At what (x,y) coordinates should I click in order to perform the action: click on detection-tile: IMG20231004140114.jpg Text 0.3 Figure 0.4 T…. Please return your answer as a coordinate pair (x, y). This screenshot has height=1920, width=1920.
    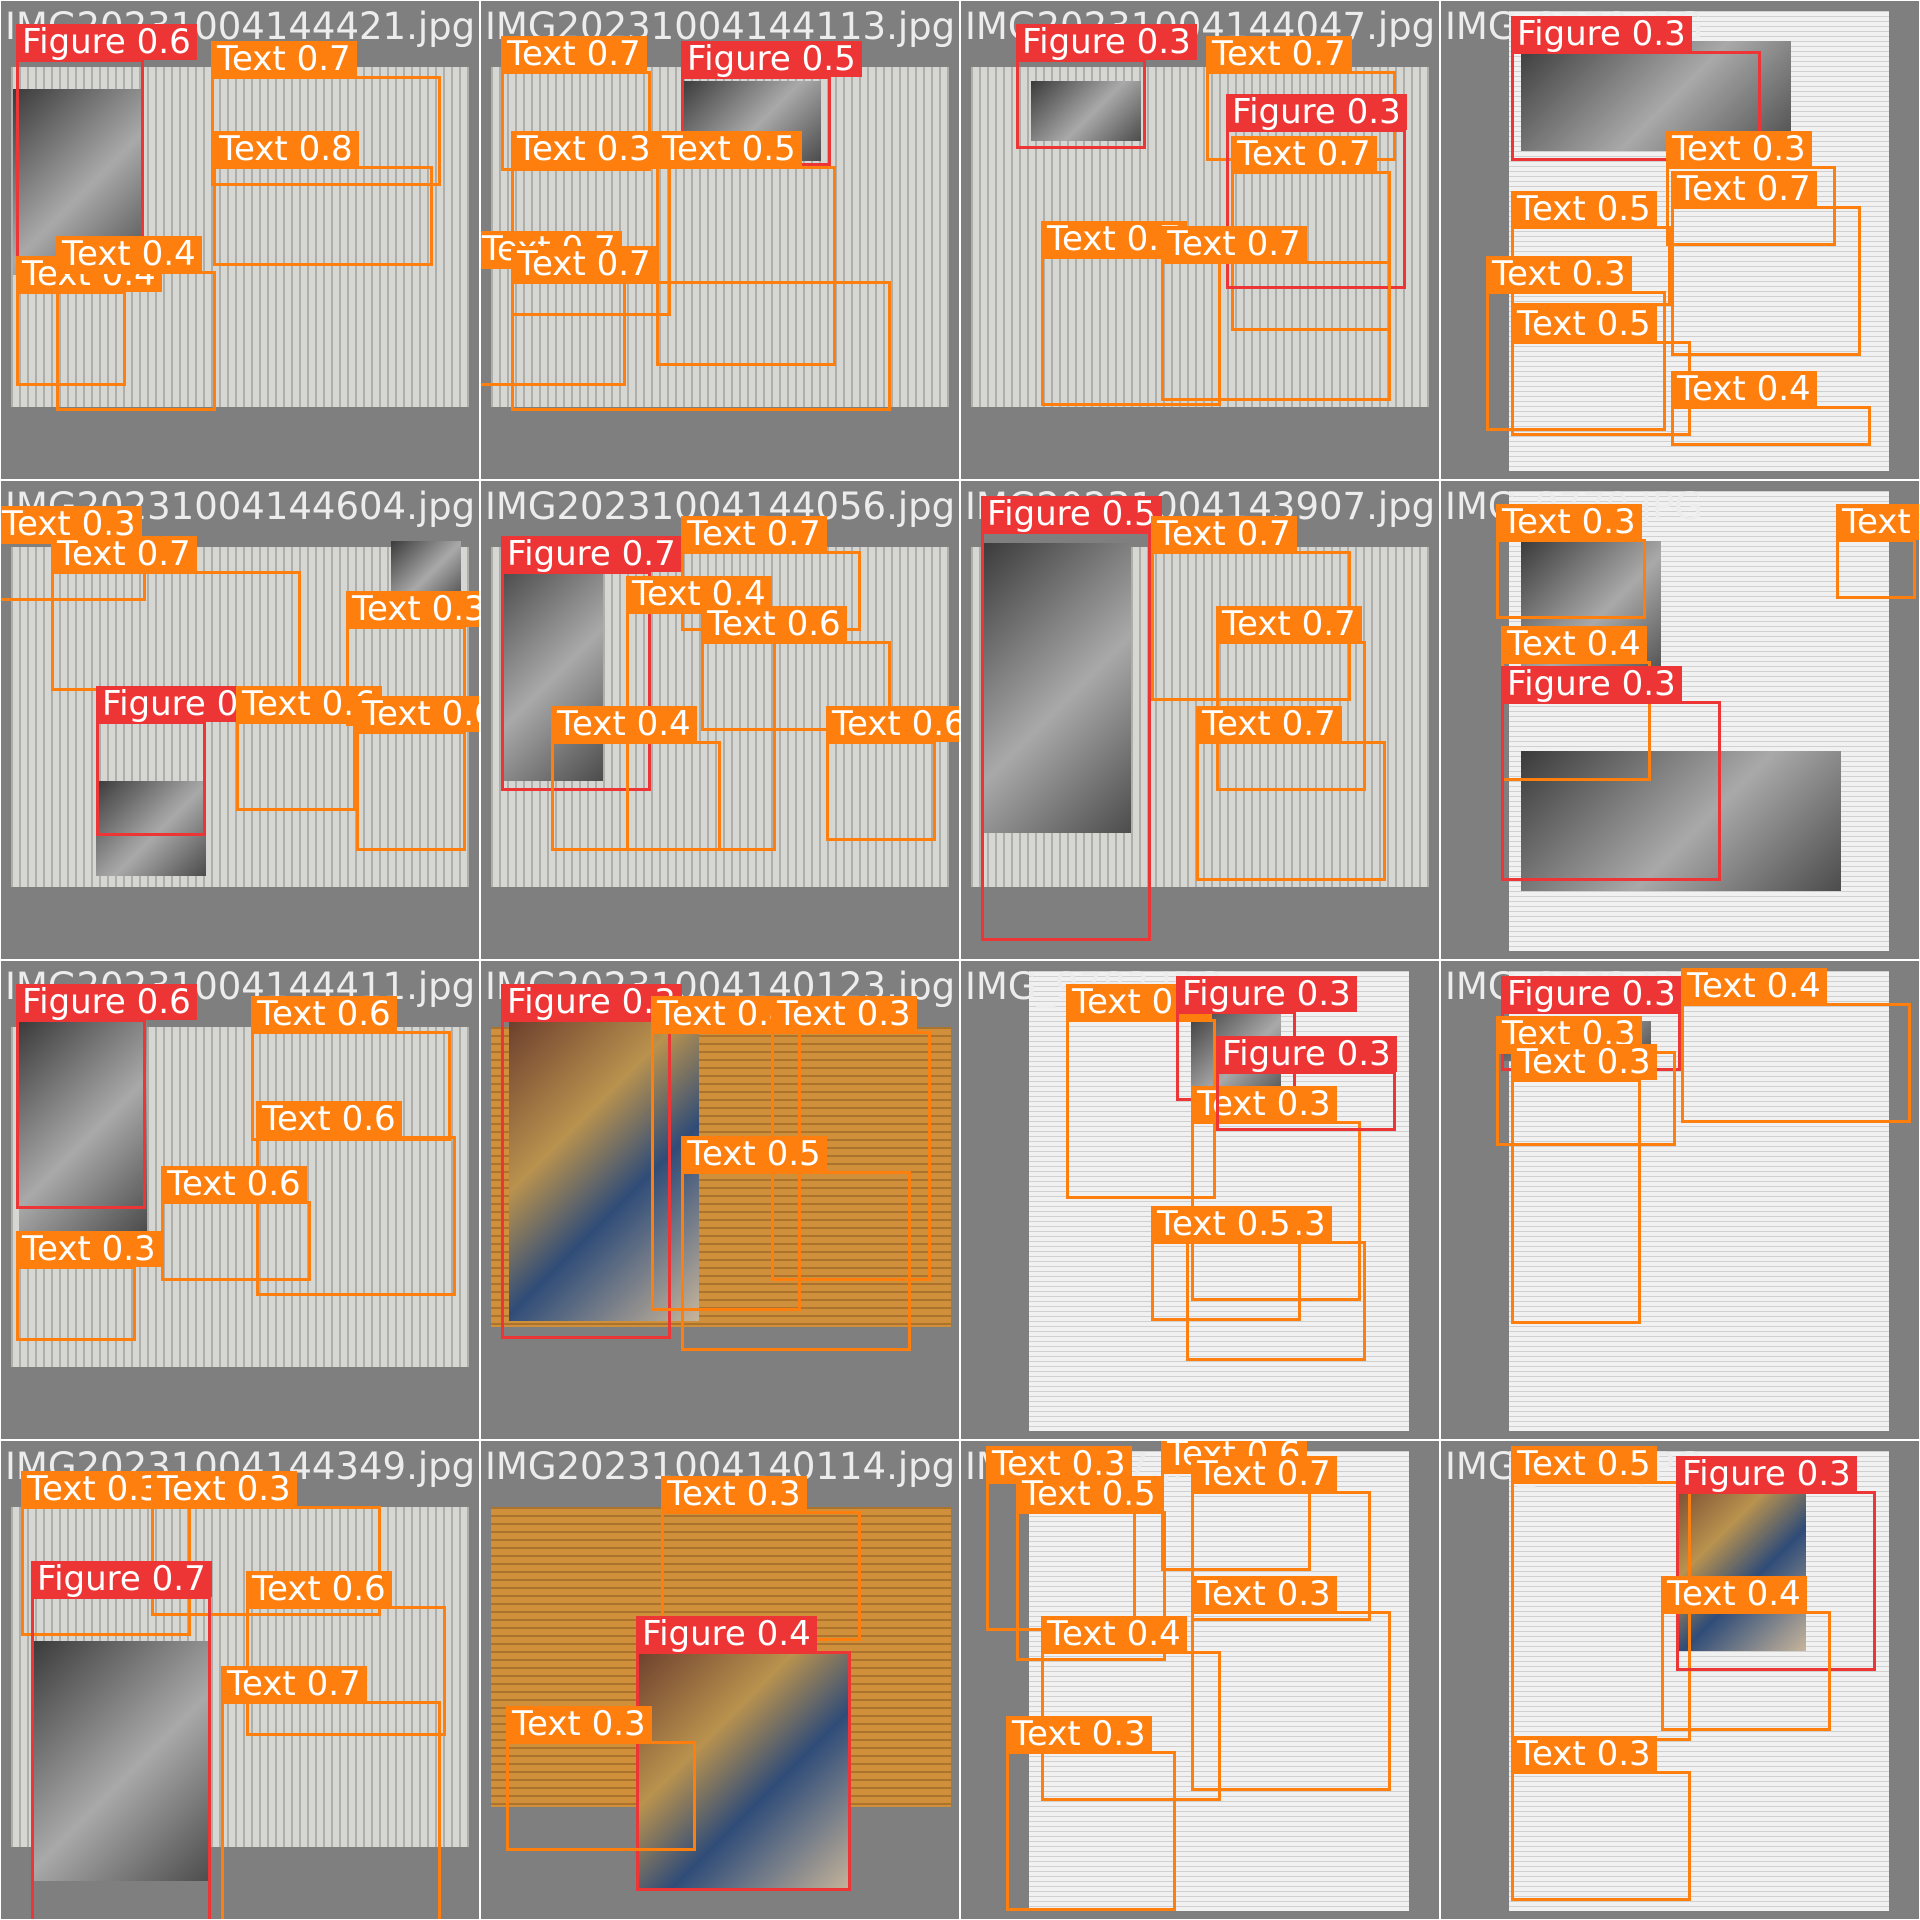
    Looking at the image, I should click on (720, 1680).